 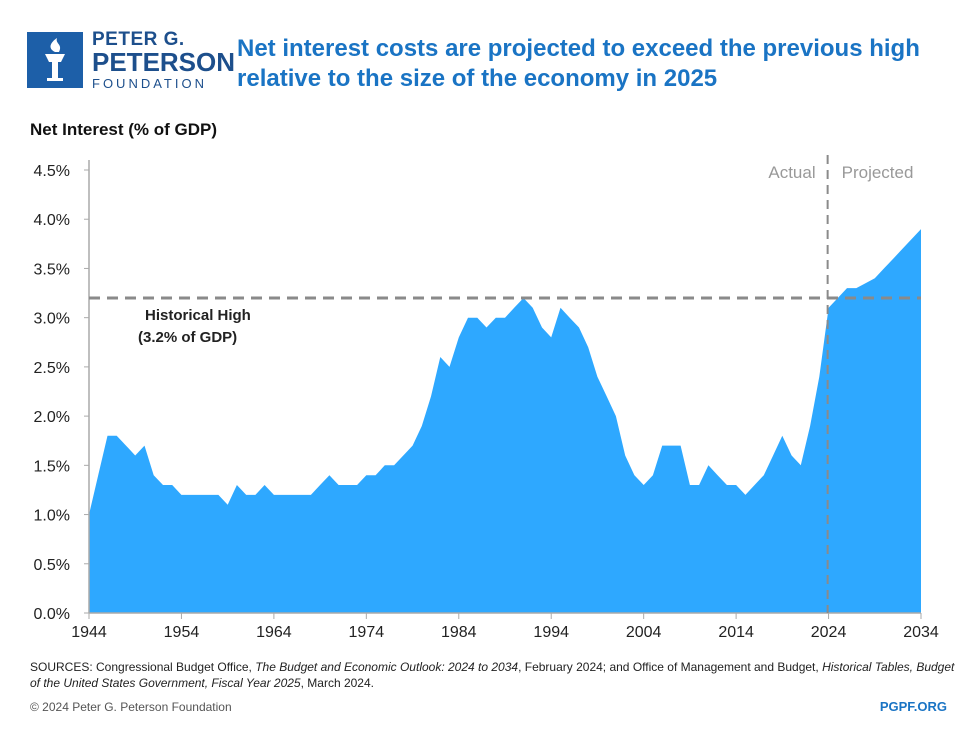 What do you see at coordinates (131, 707) in the screenshot?
I see `copyright: © 2024 Peter G. Peterson Foundation` at bounding box center [131, 707].